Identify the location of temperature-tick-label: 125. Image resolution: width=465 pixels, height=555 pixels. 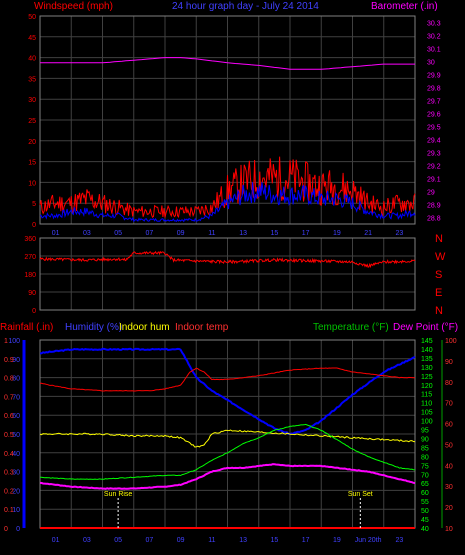
(427, 377).